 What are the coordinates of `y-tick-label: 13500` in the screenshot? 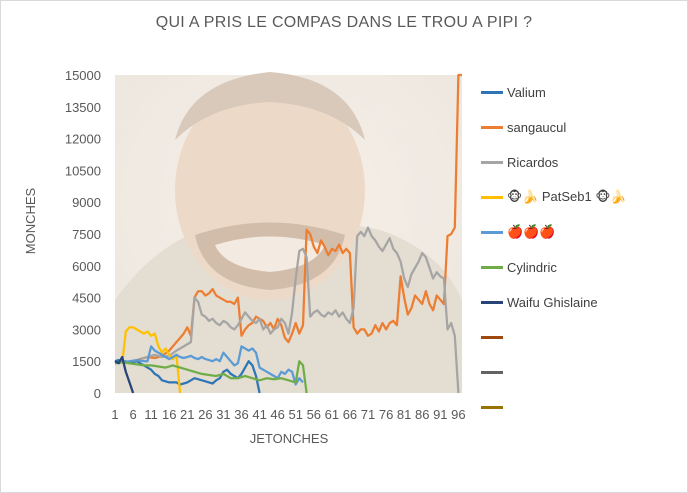 It's located at (83, 107).